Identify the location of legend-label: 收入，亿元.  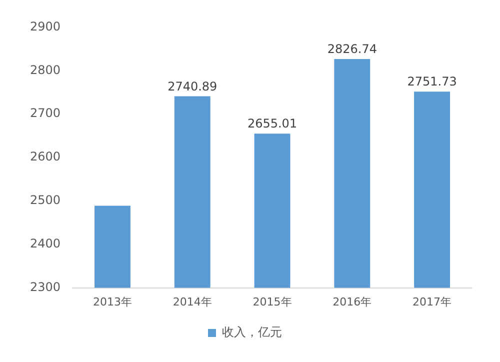
(252, 332).